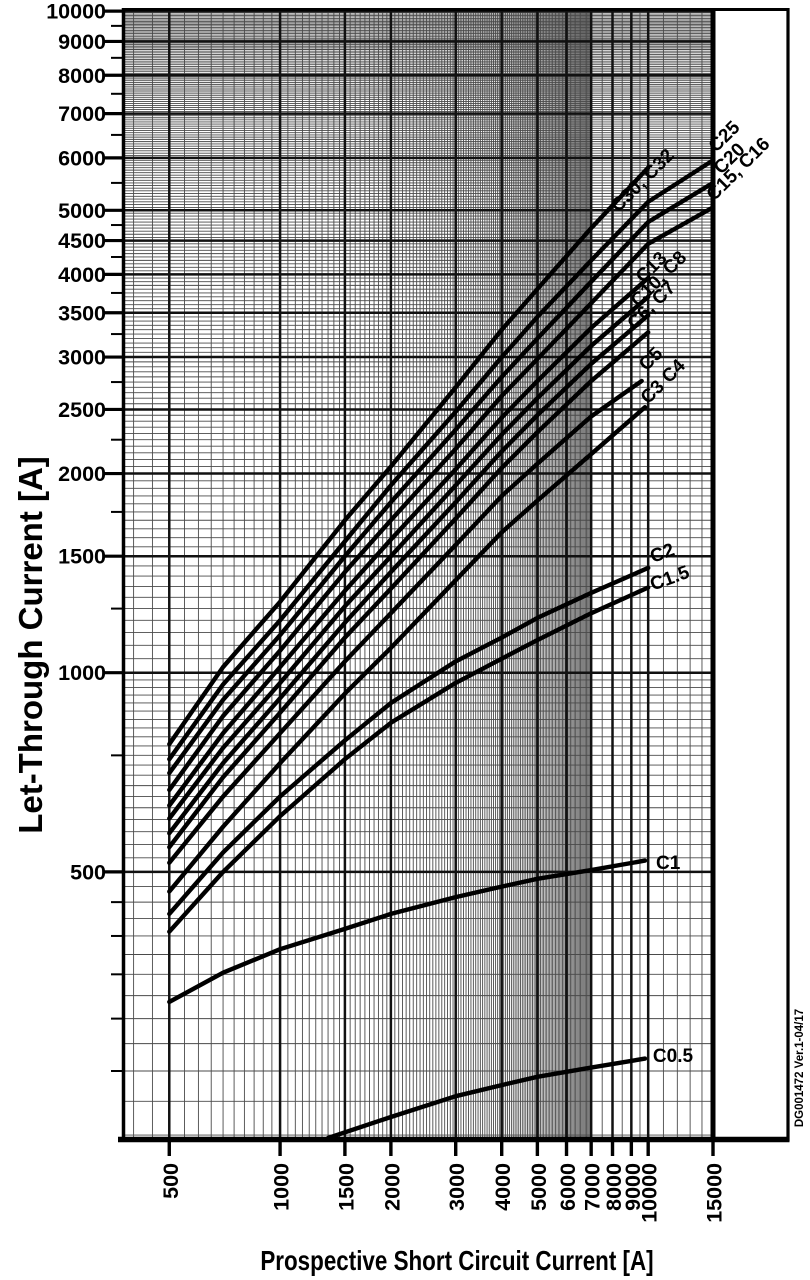 The image size is (810, 1280). What do you see at coordinates (82, 358) in the screenshot?
I see `y-tick-label: 3000` at bounding box center [82, 358].